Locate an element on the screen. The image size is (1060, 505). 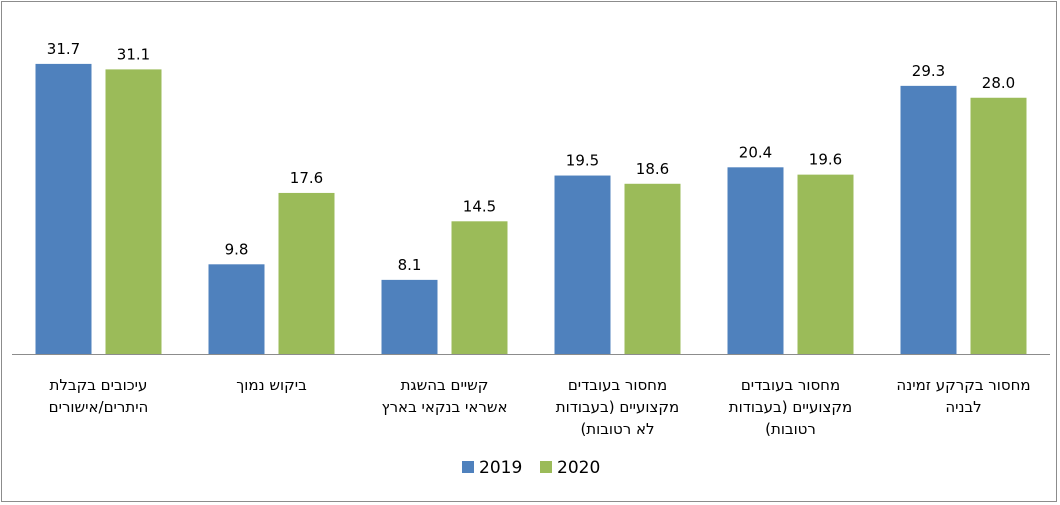
data-label-2019-4: 20.4 is located at coordinates (755, 152).